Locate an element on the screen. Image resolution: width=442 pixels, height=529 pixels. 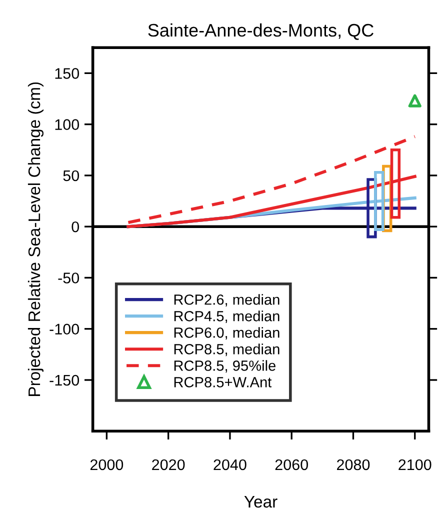
y-tick-label: -100 is located at coordinates (65, 329).